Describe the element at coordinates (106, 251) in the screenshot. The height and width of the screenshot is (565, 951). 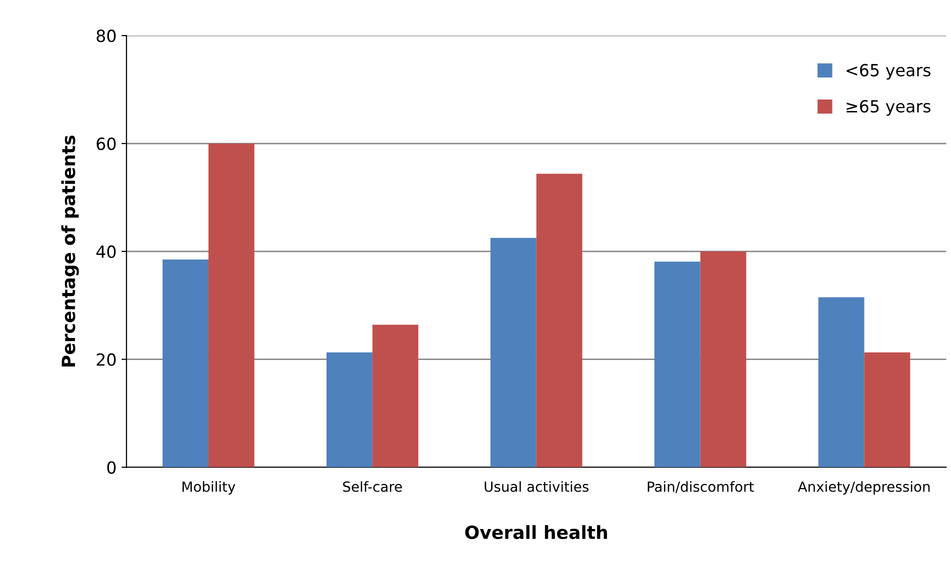
I see `y-tick-label: 40` at that location.